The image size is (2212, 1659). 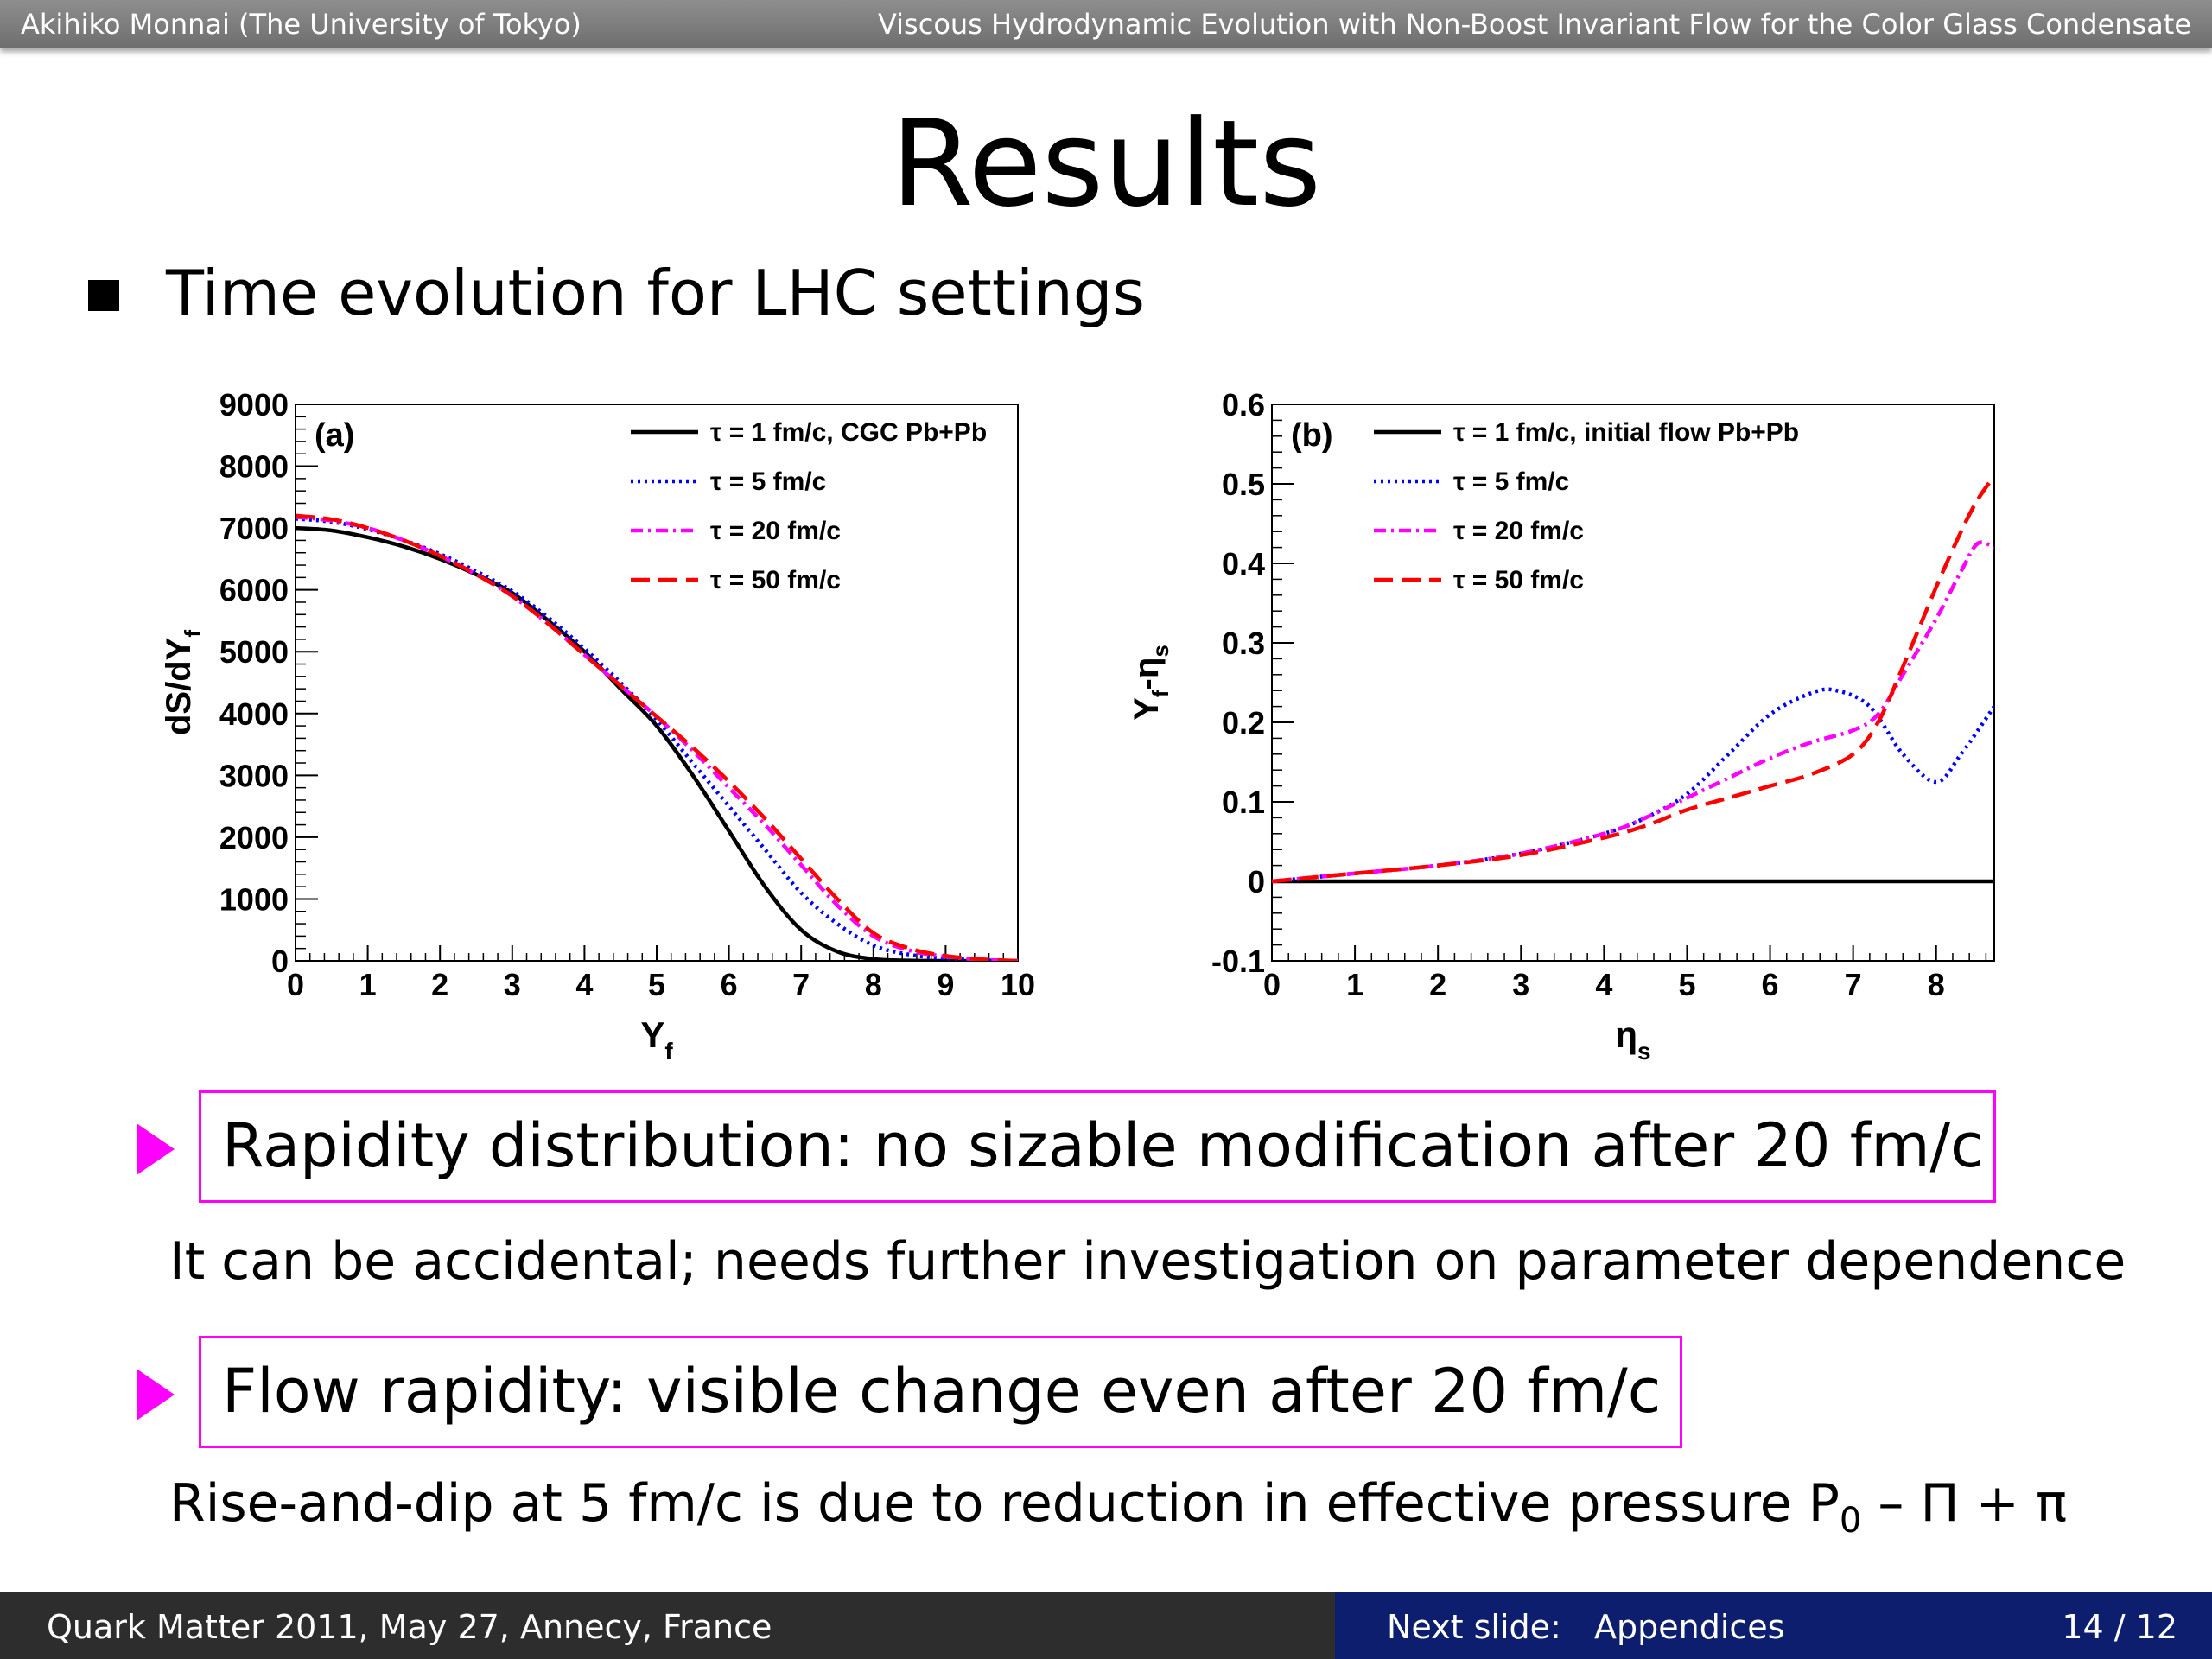 I want to click on y-tick-label: -0.1, so click(x=1238, y=961).